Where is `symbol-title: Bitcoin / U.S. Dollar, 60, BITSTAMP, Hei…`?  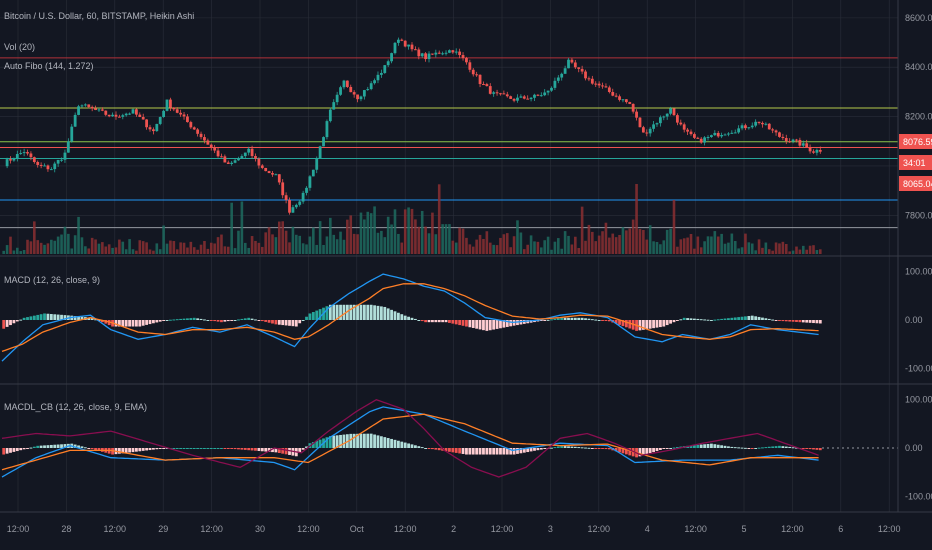 symbol-title: Bitcoin / U.S. Dollar, 60, BITSTAMP, Hei… is located at coordinates (99, 16).